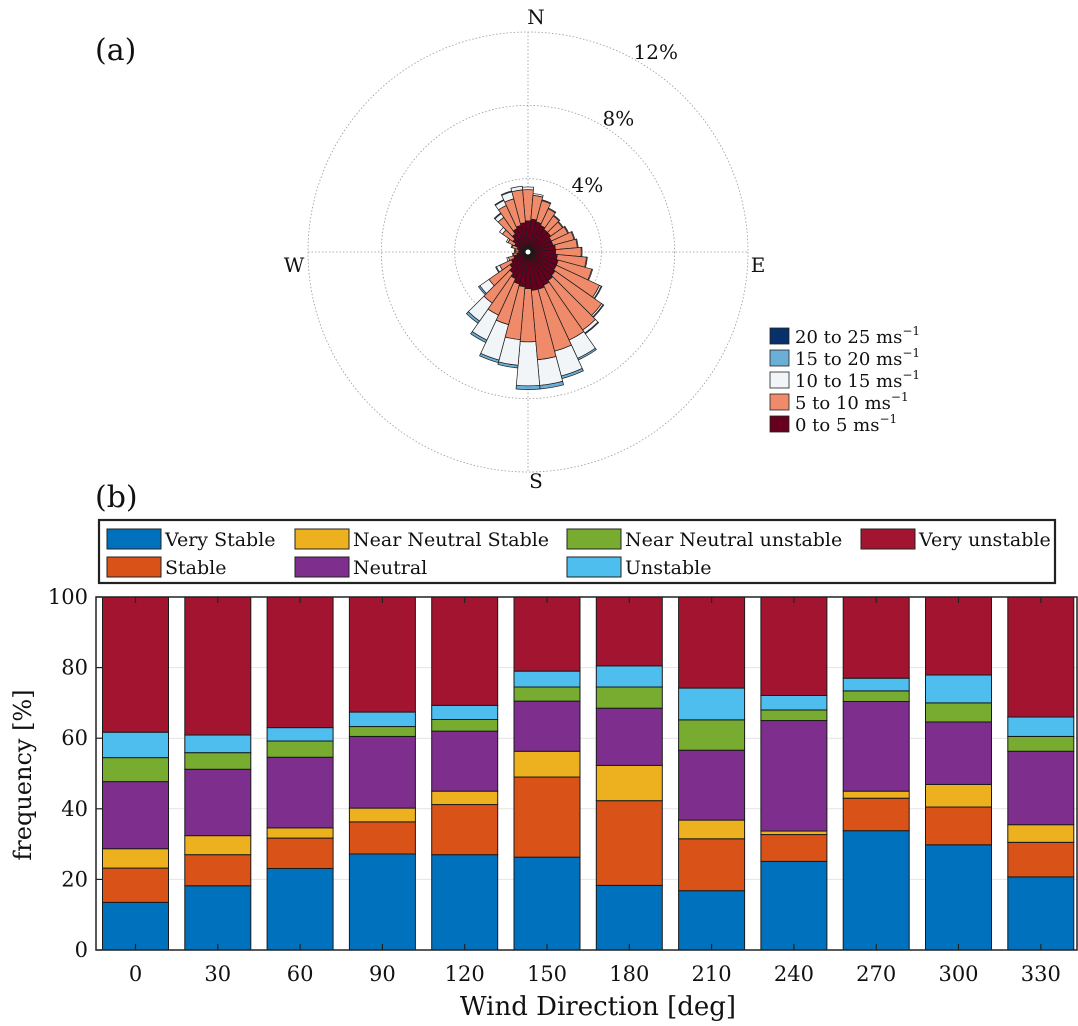  What do you see at coordinates (857, 380) in the screenshot?
I see `legend-entry: 10 to 15 ms−1` at bounding box center [857, 380].